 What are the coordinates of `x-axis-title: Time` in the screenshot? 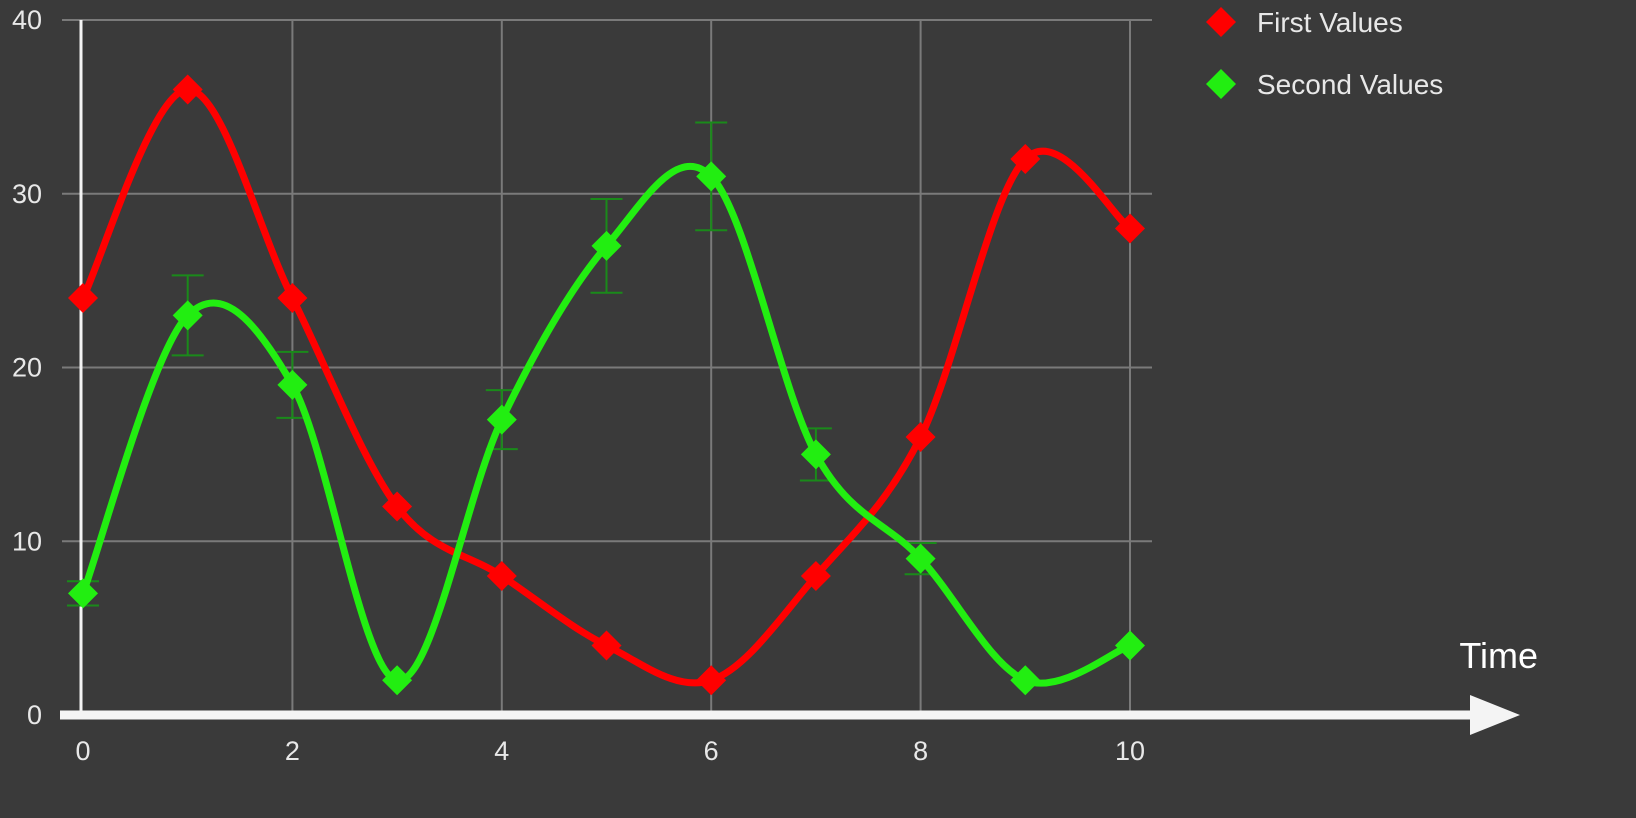 It's located at (1498, 655).